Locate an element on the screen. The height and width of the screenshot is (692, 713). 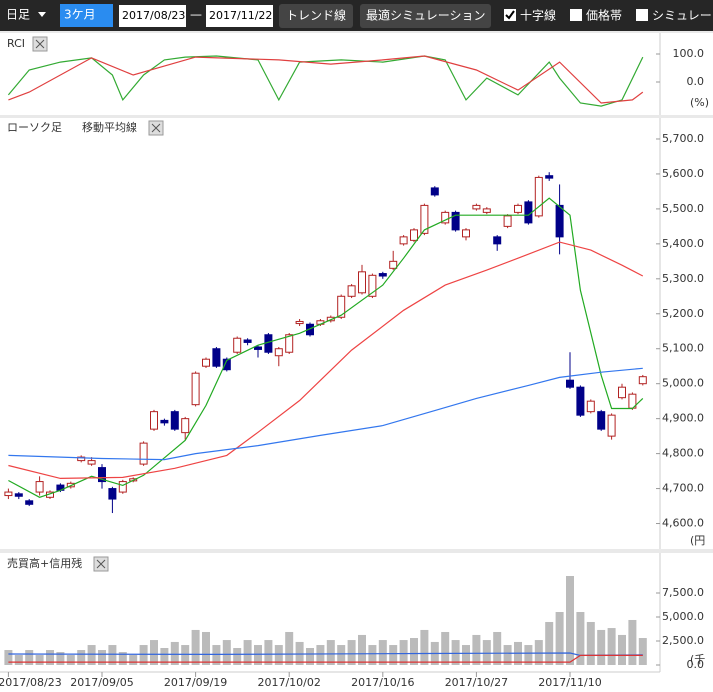
x-tick-label: 2017/09/19 is located at coordinates (195, 682).